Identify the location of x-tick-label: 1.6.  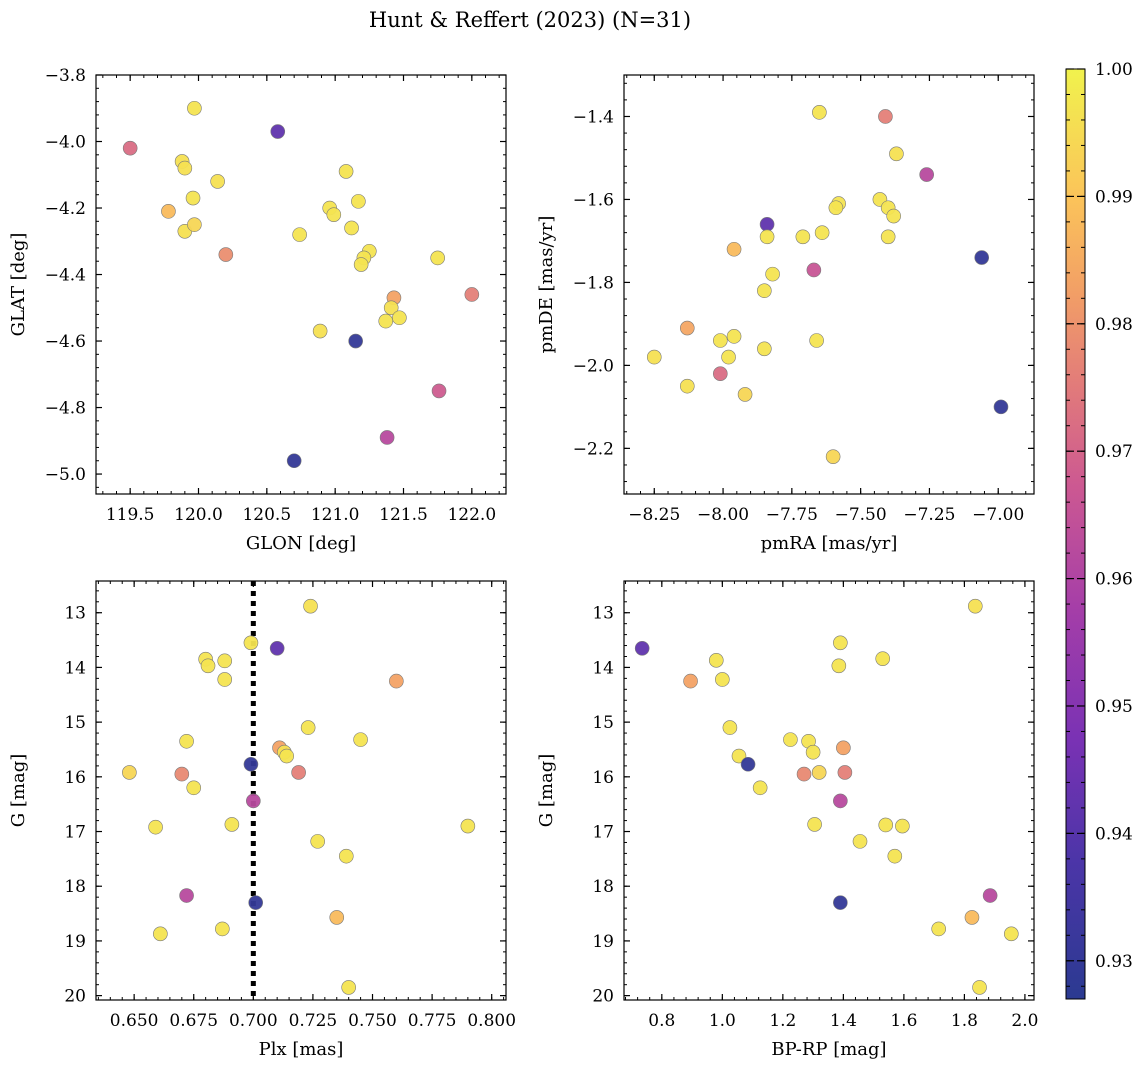
(903, 1021).